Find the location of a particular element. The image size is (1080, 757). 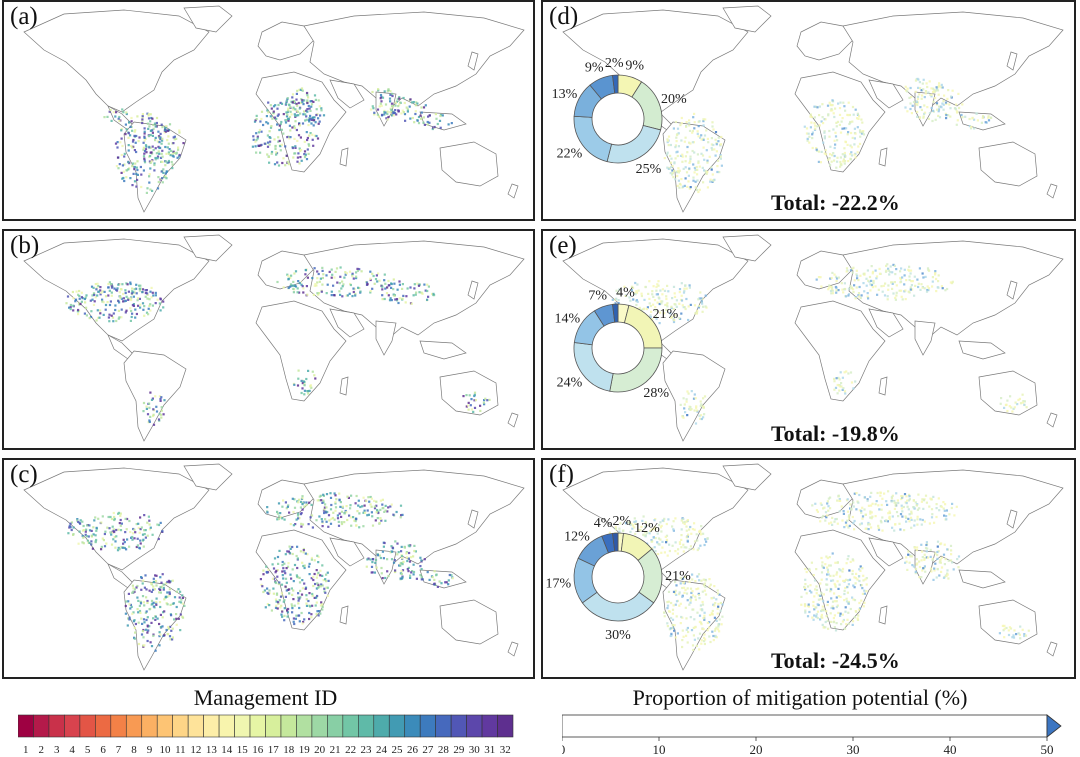

donut-label: 4% is located at coordinates (625, 292).